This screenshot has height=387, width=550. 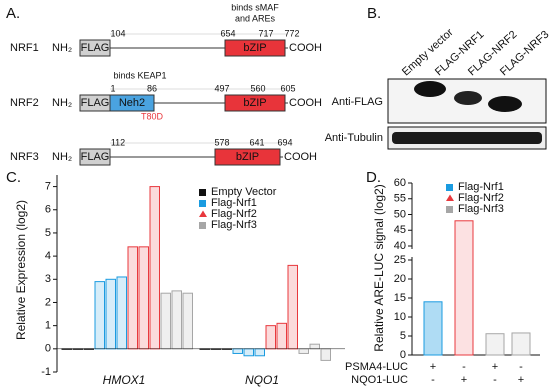 I want to click on y-axis-label: Relative Expression (log2), so click(x=21, y=270).